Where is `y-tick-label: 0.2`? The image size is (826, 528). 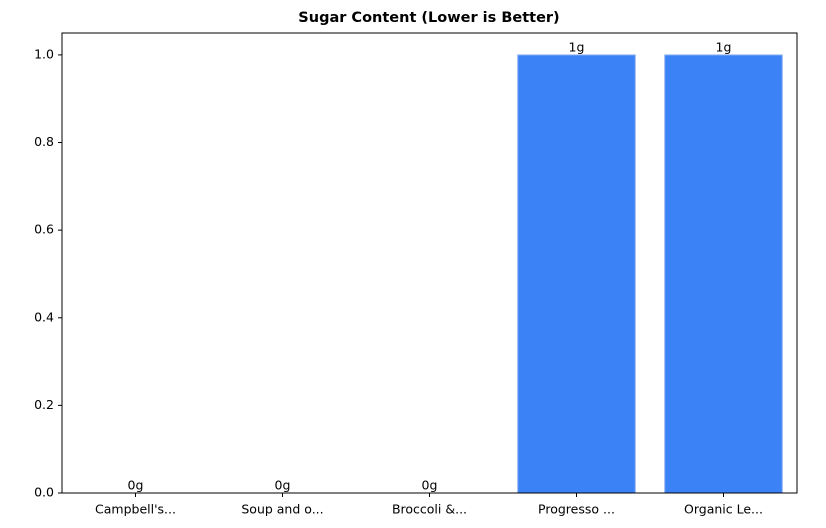
y-tick-label: 0.2 is located at coordinates (44, 404).